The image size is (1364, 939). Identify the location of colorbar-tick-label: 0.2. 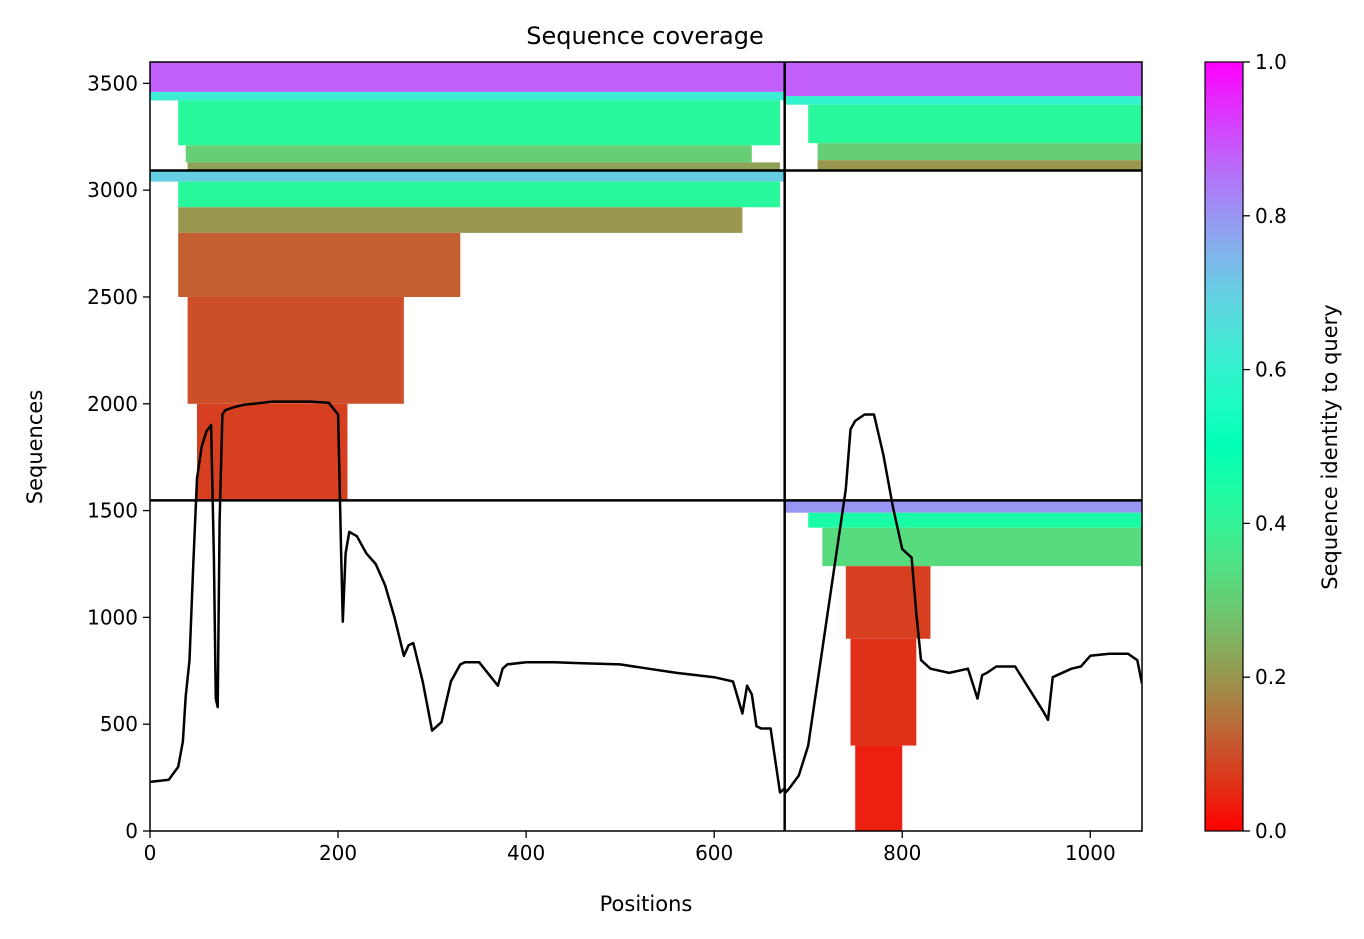
(1271, 677).